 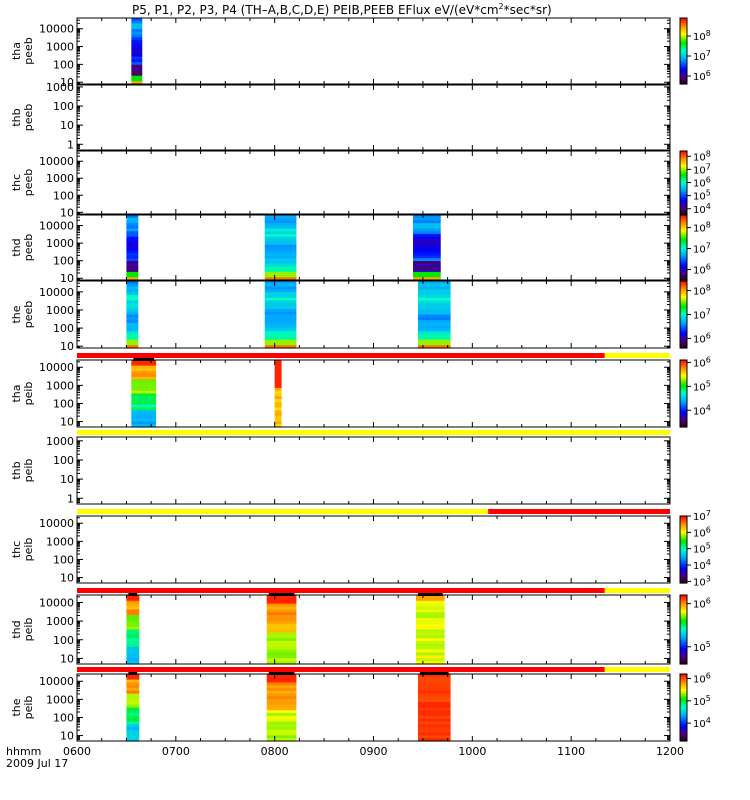 I want to click on colorbar-frame, so click(x=683, y=629).